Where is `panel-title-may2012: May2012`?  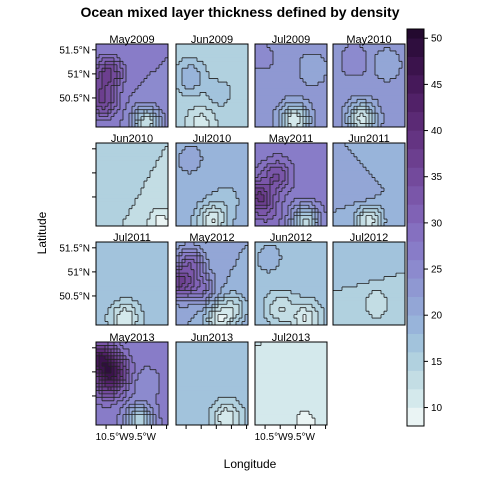 panel-title-may2012: May2012 is located at coordinates (211, 238).